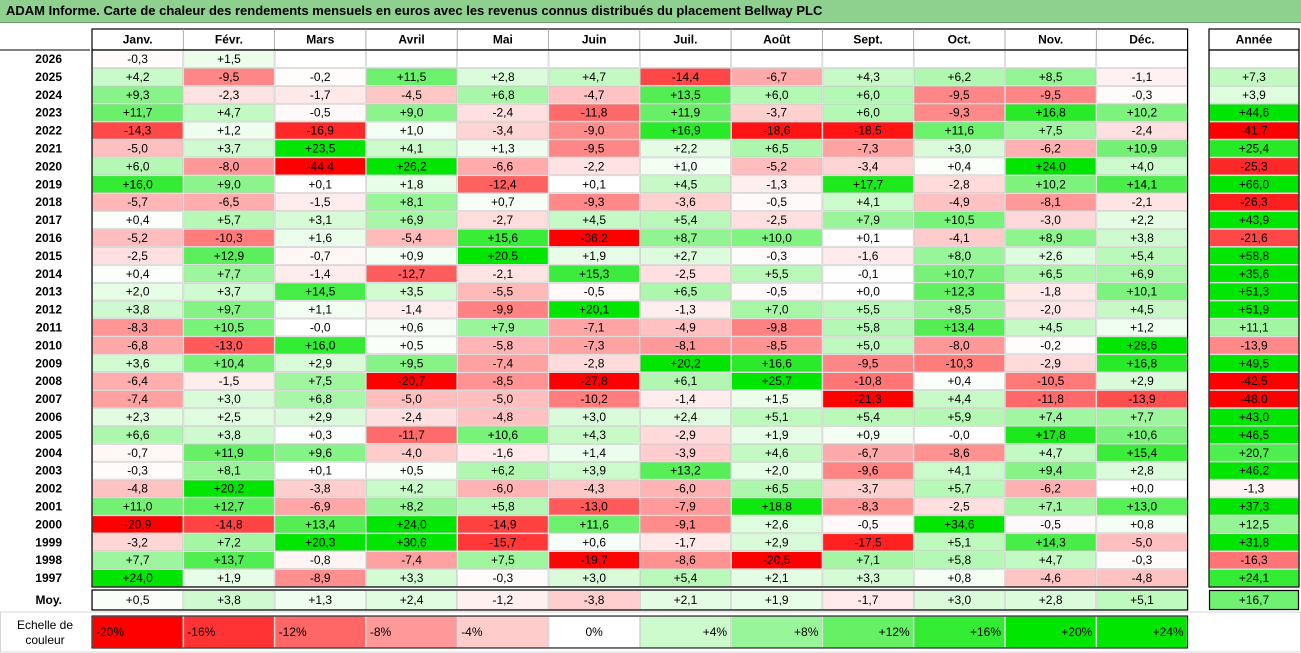 The height and width of the screenshot is (653, 1301). I want to click on cell-value: -2,4, so click(1142, 131).